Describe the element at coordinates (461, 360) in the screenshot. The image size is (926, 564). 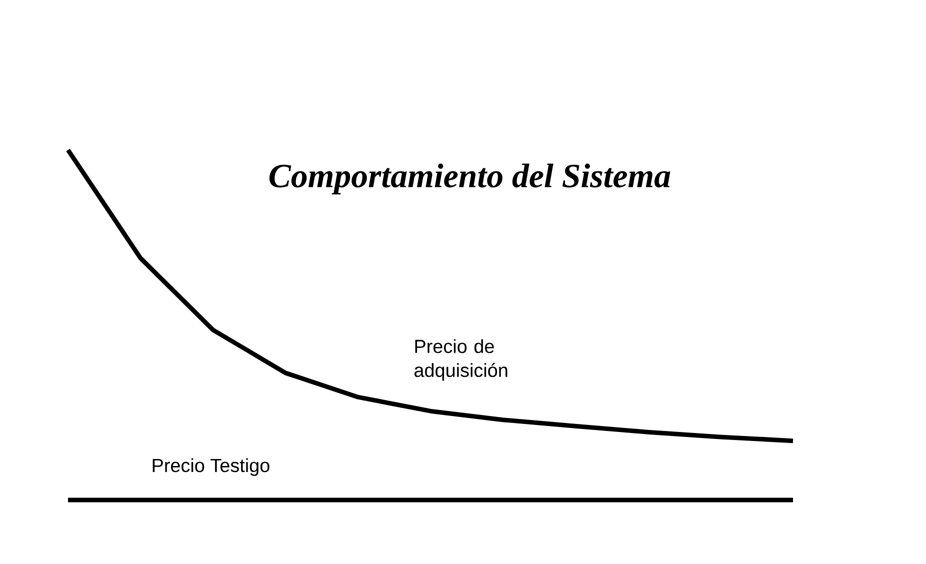
I see `series-label: Precio de adquisición` at that location.